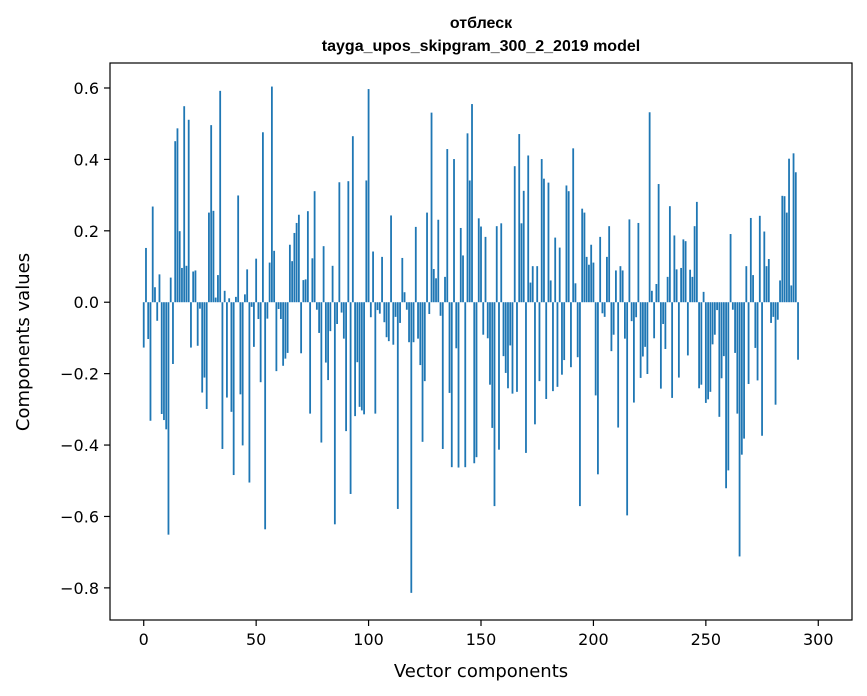 This screenshot has width=867, height=696. Describe the element at coordinates (481, 671) in the screenshot. I see `x-axis-label: Vector components` at that location.